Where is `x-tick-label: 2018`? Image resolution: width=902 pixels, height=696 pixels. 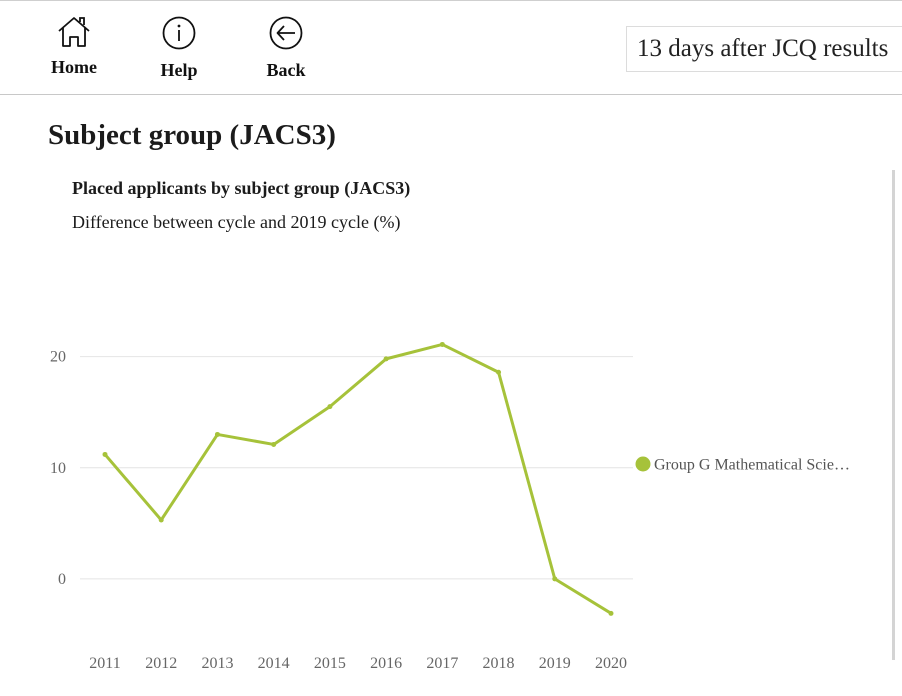
x-tick-label: 2018 is located at coordinates (499, 663).